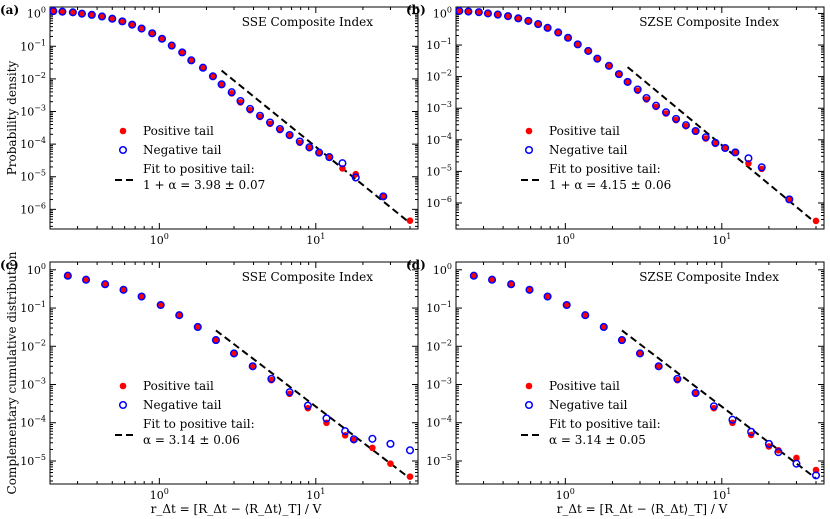 The image size is (830, 519). What do you see at coordinates (416, 10) in the screenshot?
I see `panel-label: (b)` at bounding box center [416, 10].